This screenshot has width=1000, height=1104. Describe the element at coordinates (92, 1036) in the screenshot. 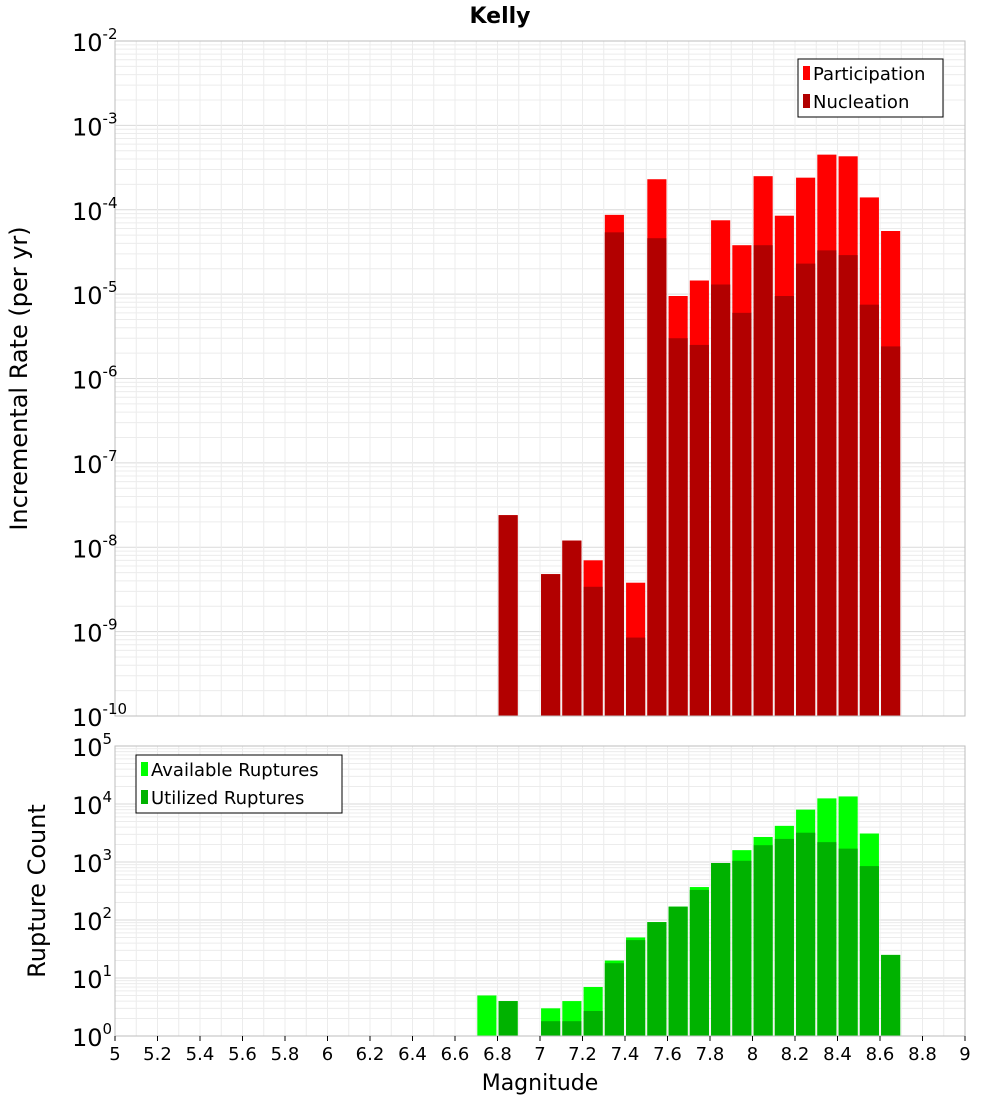

I see `bottom-y-tick-label: 10⁰` at that location.